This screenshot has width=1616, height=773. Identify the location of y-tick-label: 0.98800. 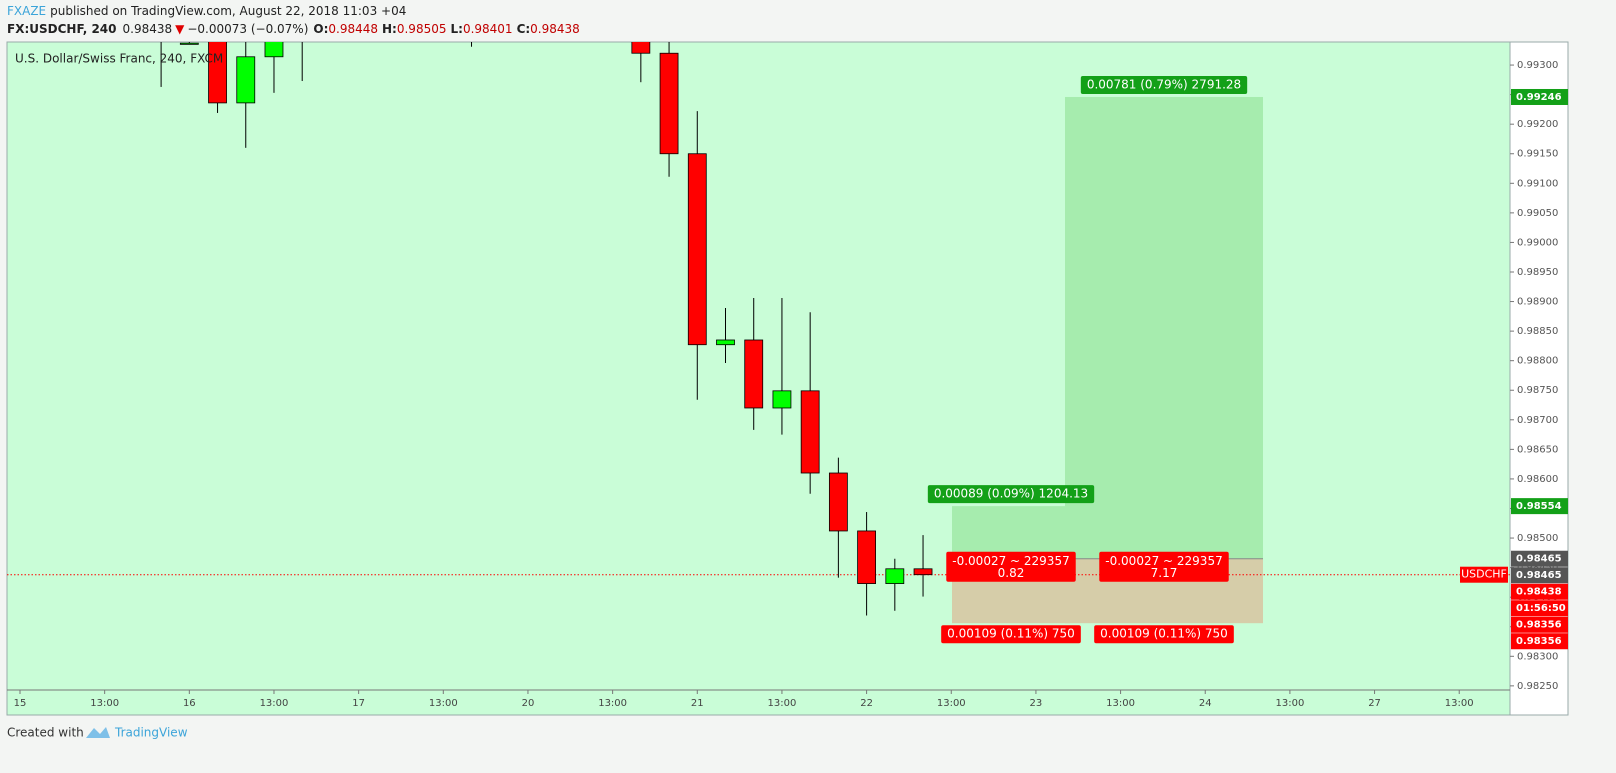
(1537, 361).